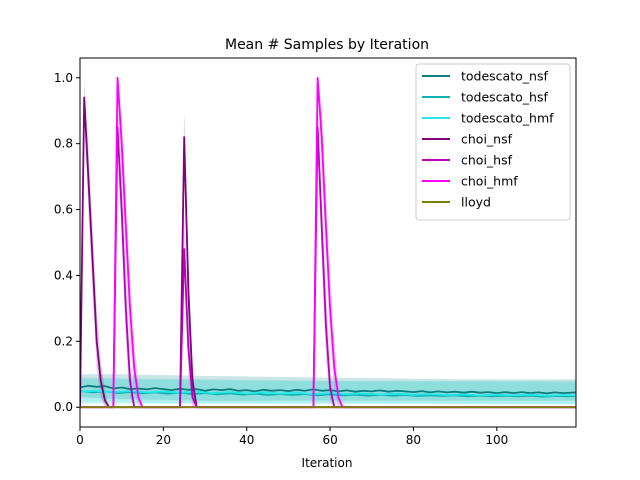 The height and width of the screenshot is (480, 640). I want to click on x-tick-label: 80, so click(413, 440).